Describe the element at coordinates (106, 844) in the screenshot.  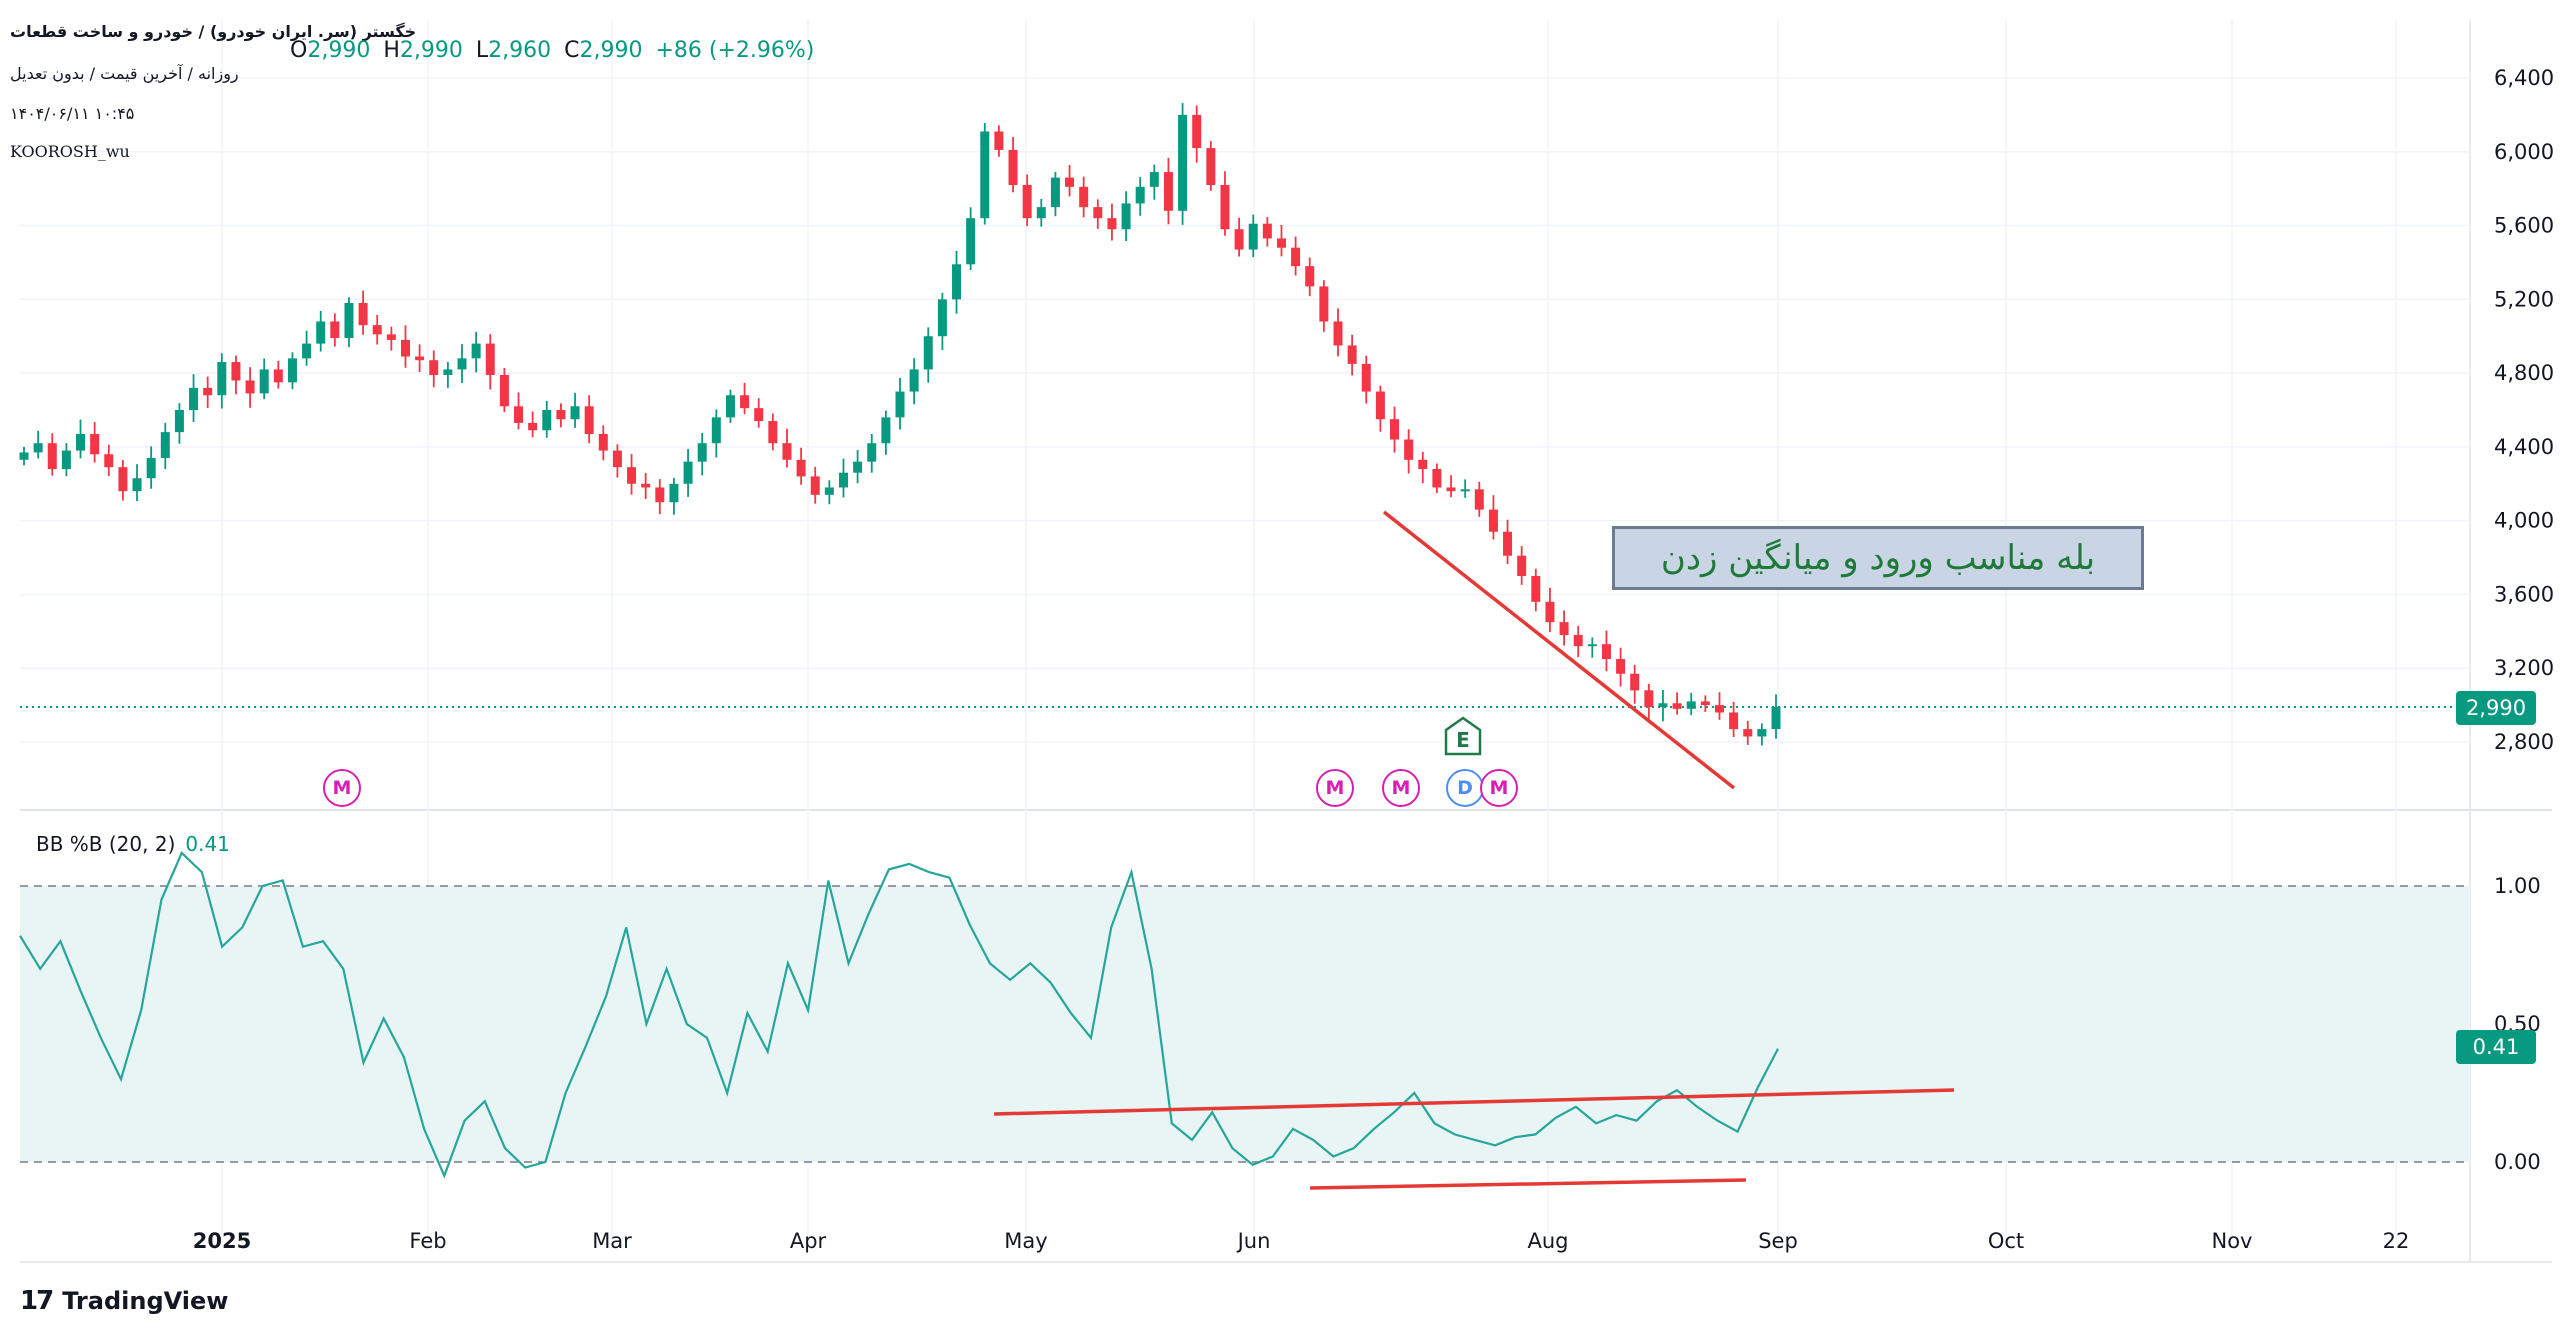
I see `indicator-name: BB %B (20, 2)` at that location.